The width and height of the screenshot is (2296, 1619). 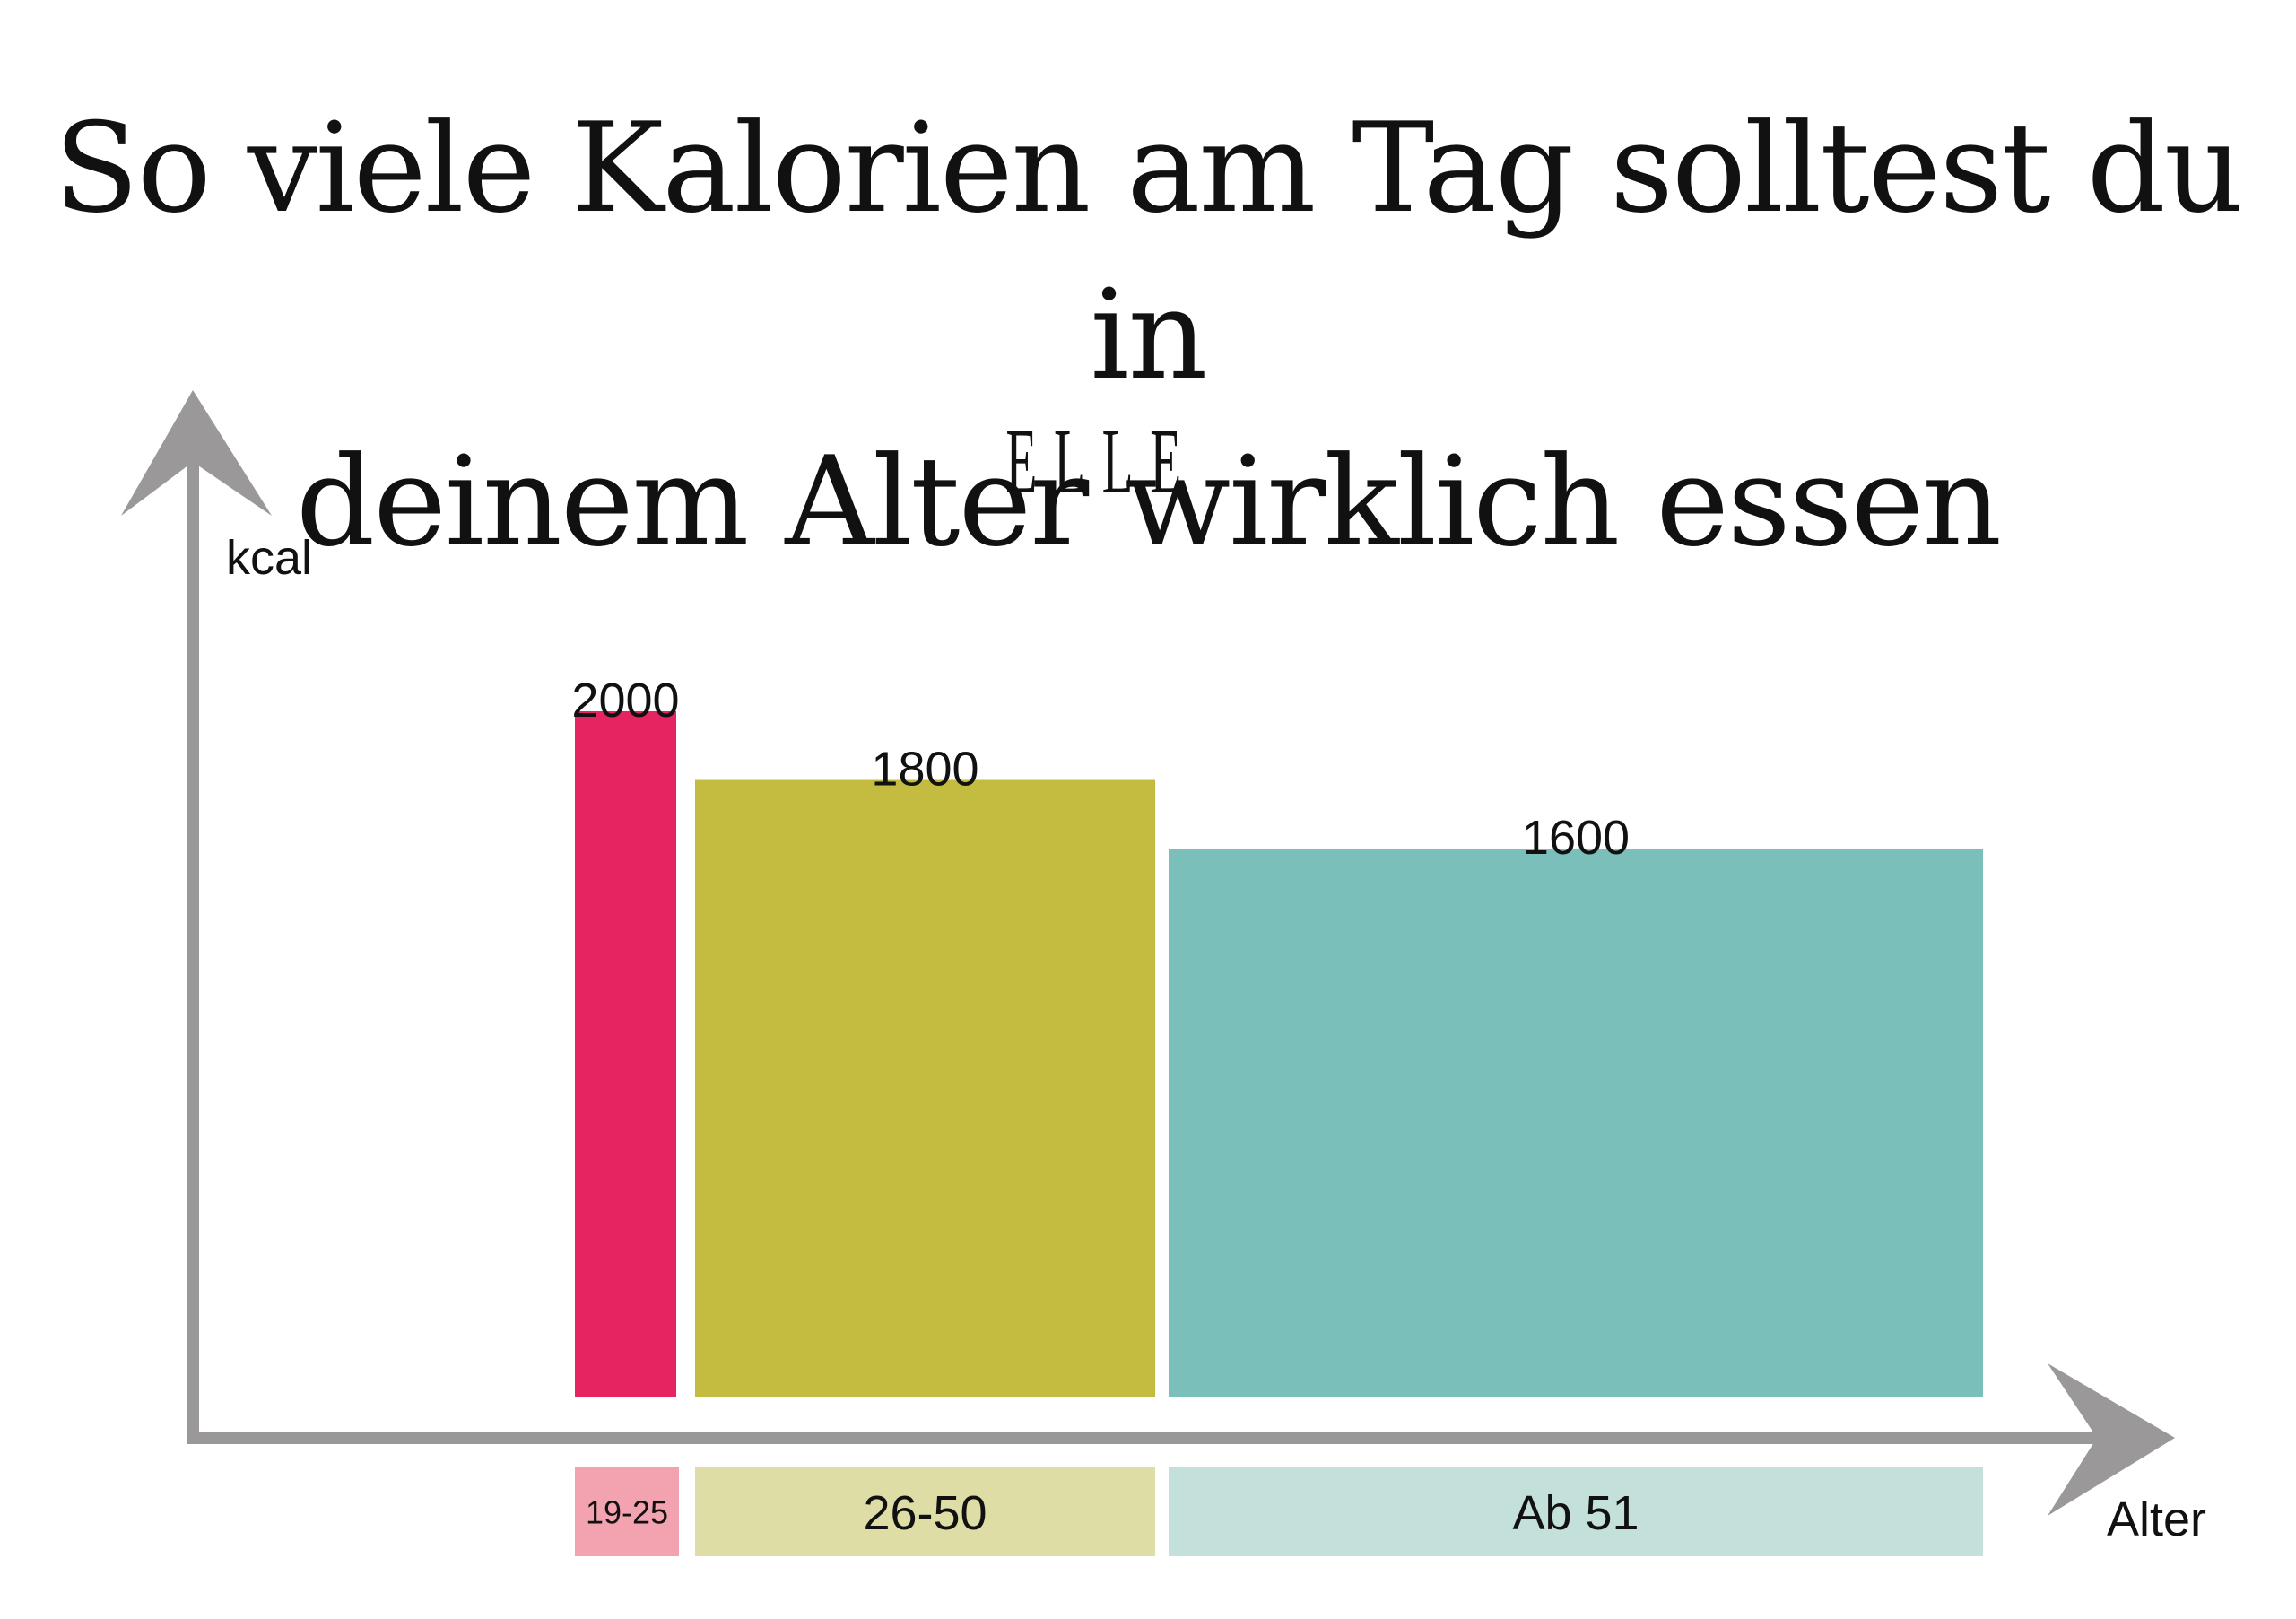 I want to click on x-tick-label: 19-25, so click(x=627, y=1511).